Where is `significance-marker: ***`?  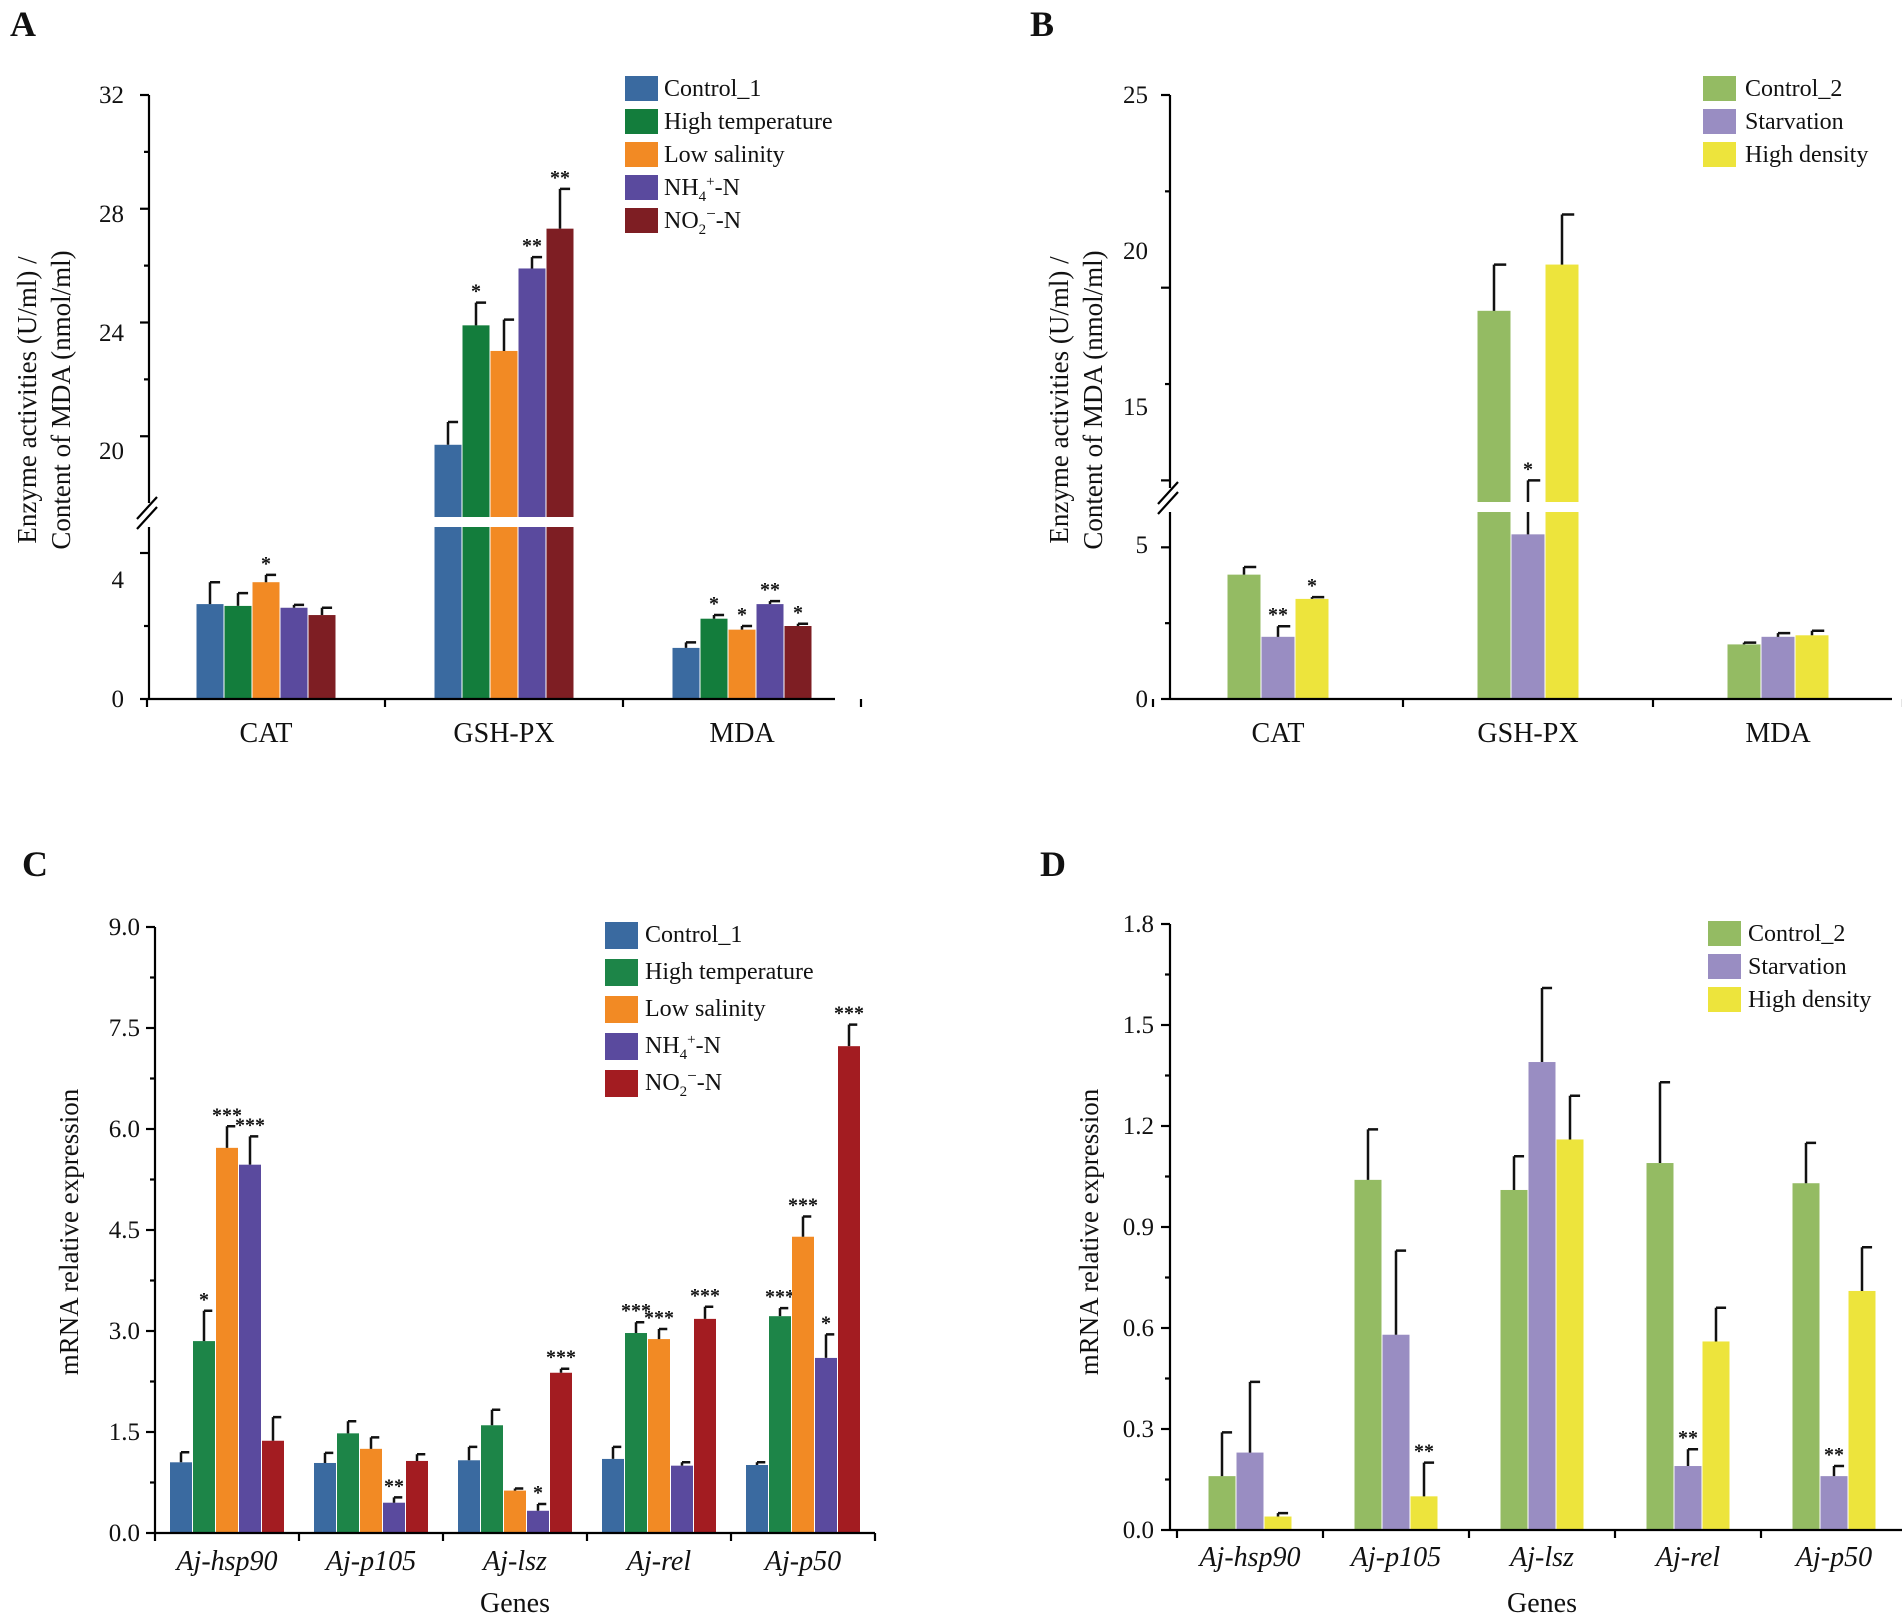
significance-marker: *** is located at coordinates (780, 1297).